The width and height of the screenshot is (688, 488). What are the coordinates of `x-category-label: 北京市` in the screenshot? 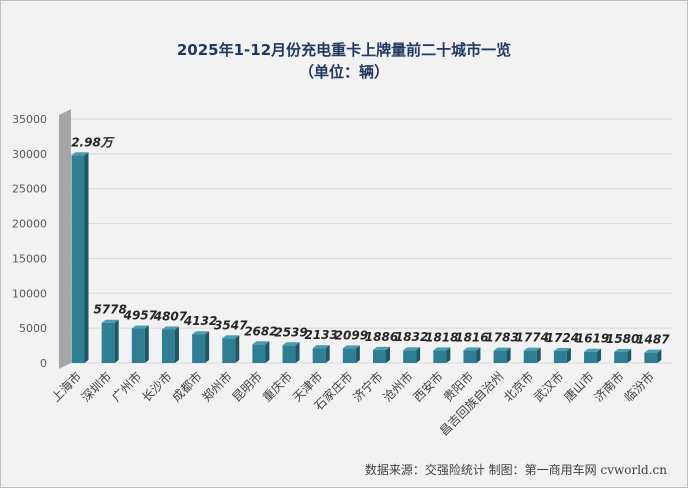 It's located at (518, 387).